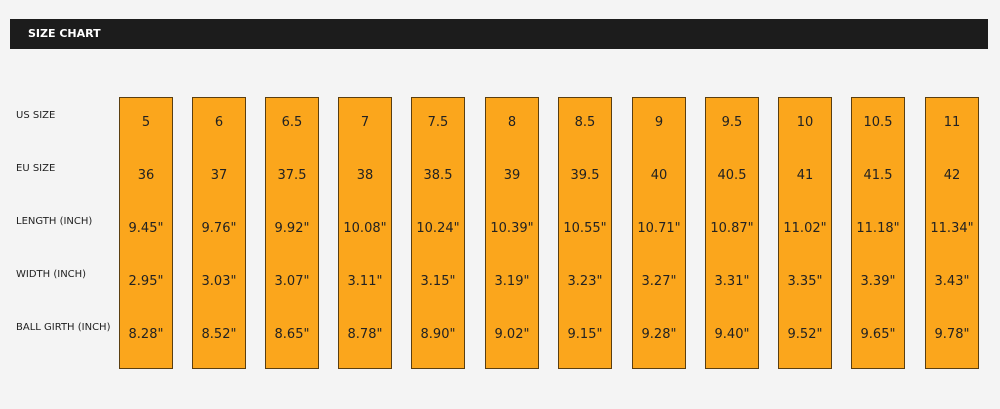 The height and width of the screenshot is (409, 1000). What do you see at coordinates (292, 334) in the screenshot?
I see `size-value: 8.65"` at bounding box center [292, 334].